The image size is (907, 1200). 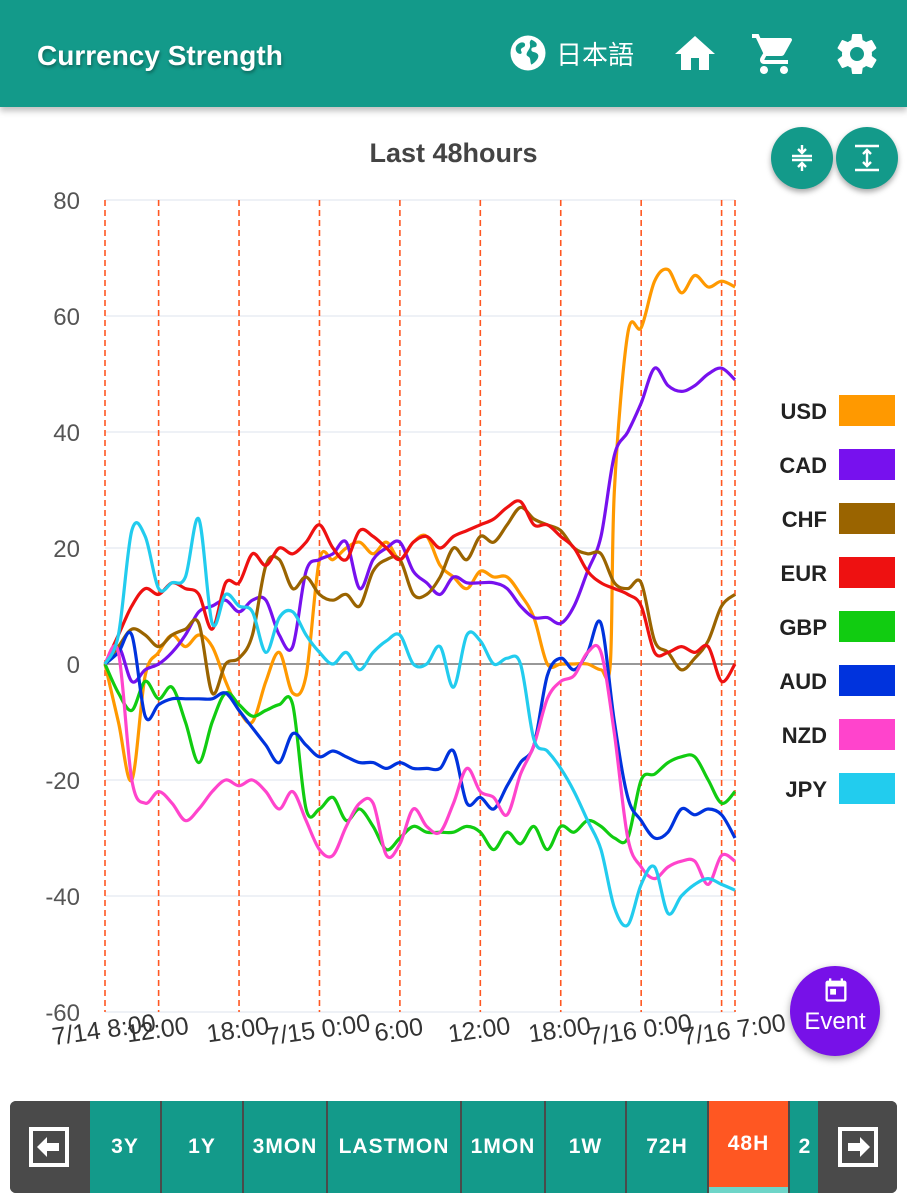 I want to click on chart-title: Last 48hours, so click(x=453, y=153).